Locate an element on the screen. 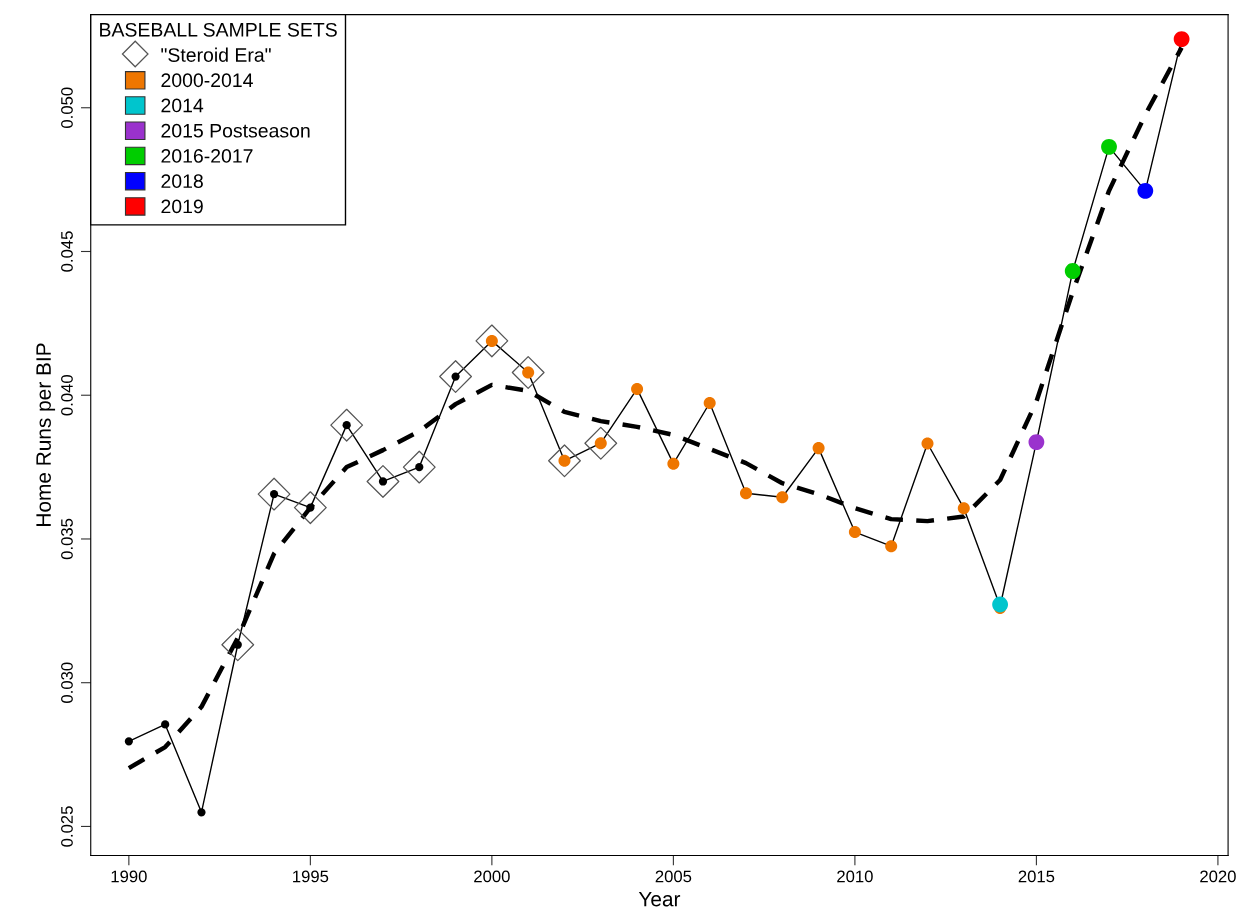 The height and width of the screenshot is (913, 1243). legend-label: "Steroid Era" is located at coordinates (216, 54).